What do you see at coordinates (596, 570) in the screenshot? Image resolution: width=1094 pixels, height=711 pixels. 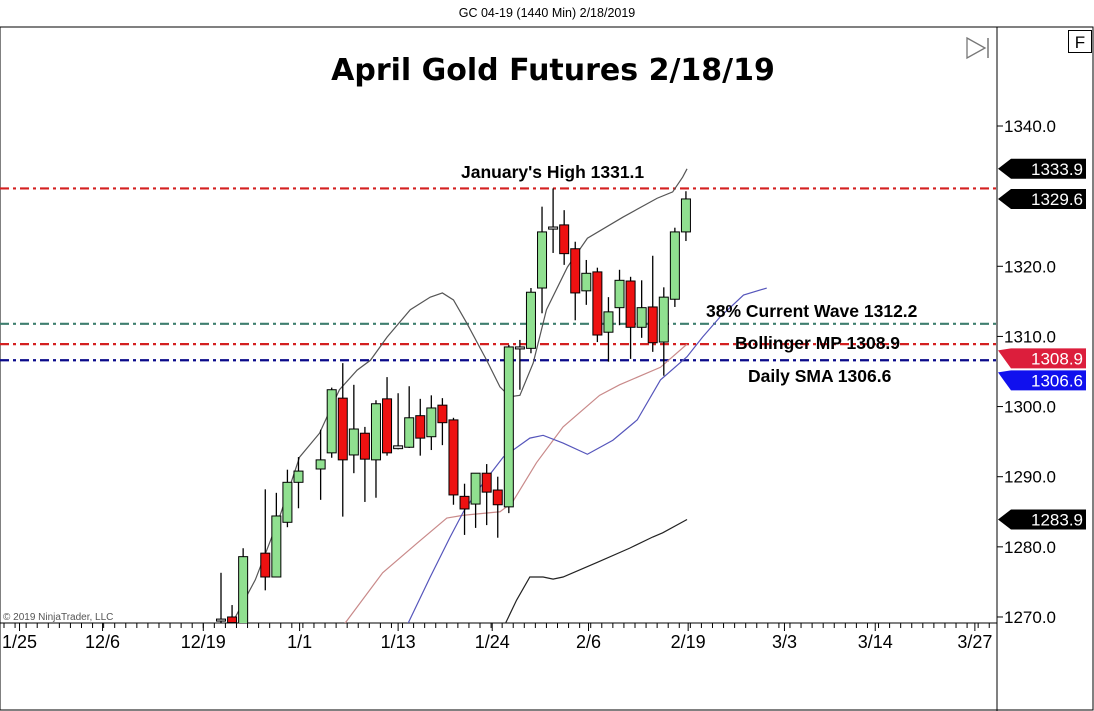 I see `lower-band-line` at bounding box center [596, 570].